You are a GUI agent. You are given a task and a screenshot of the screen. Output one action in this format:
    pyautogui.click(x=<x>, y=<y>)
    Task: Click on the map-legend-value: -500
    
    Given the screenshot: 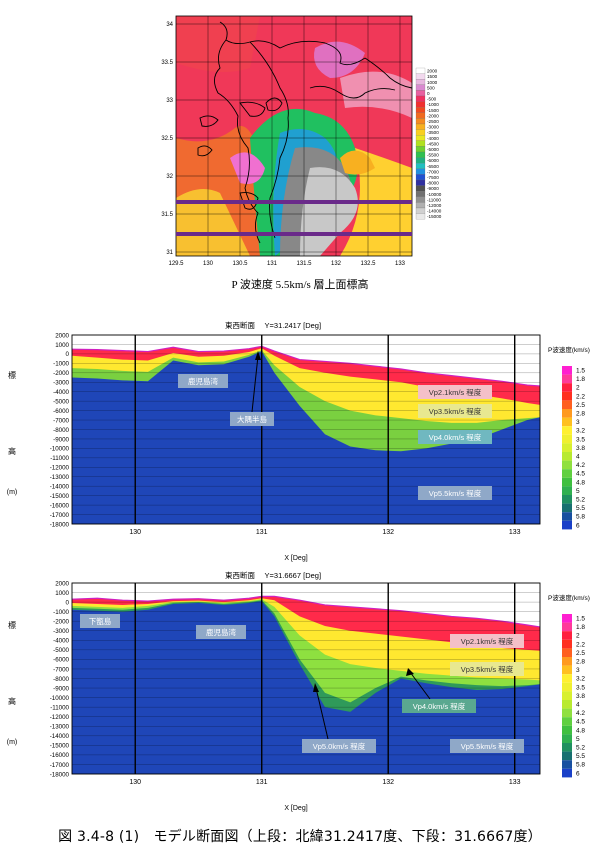 What is the action you would take?
    pyautogui.click(x=432, y=99)
    